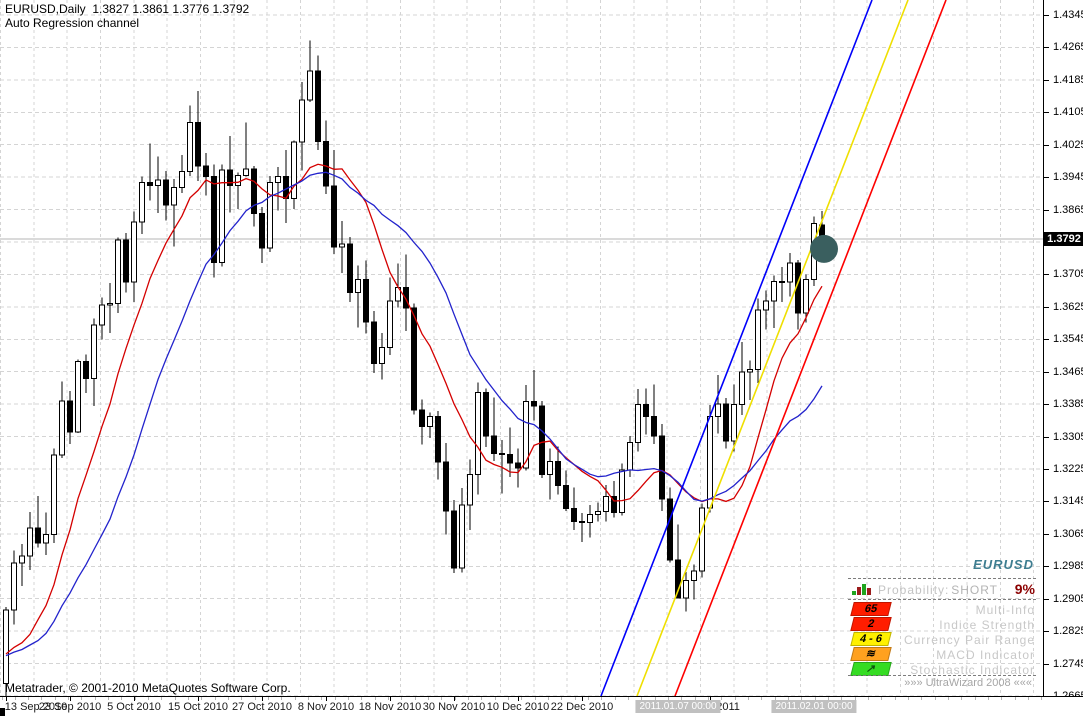 The width and height of the screenshot is (1083, 716). Describe the element at coordinates (814, 706) in the screenshot. I see `period-separator-label: 2011.02.01 00:00` at that location.